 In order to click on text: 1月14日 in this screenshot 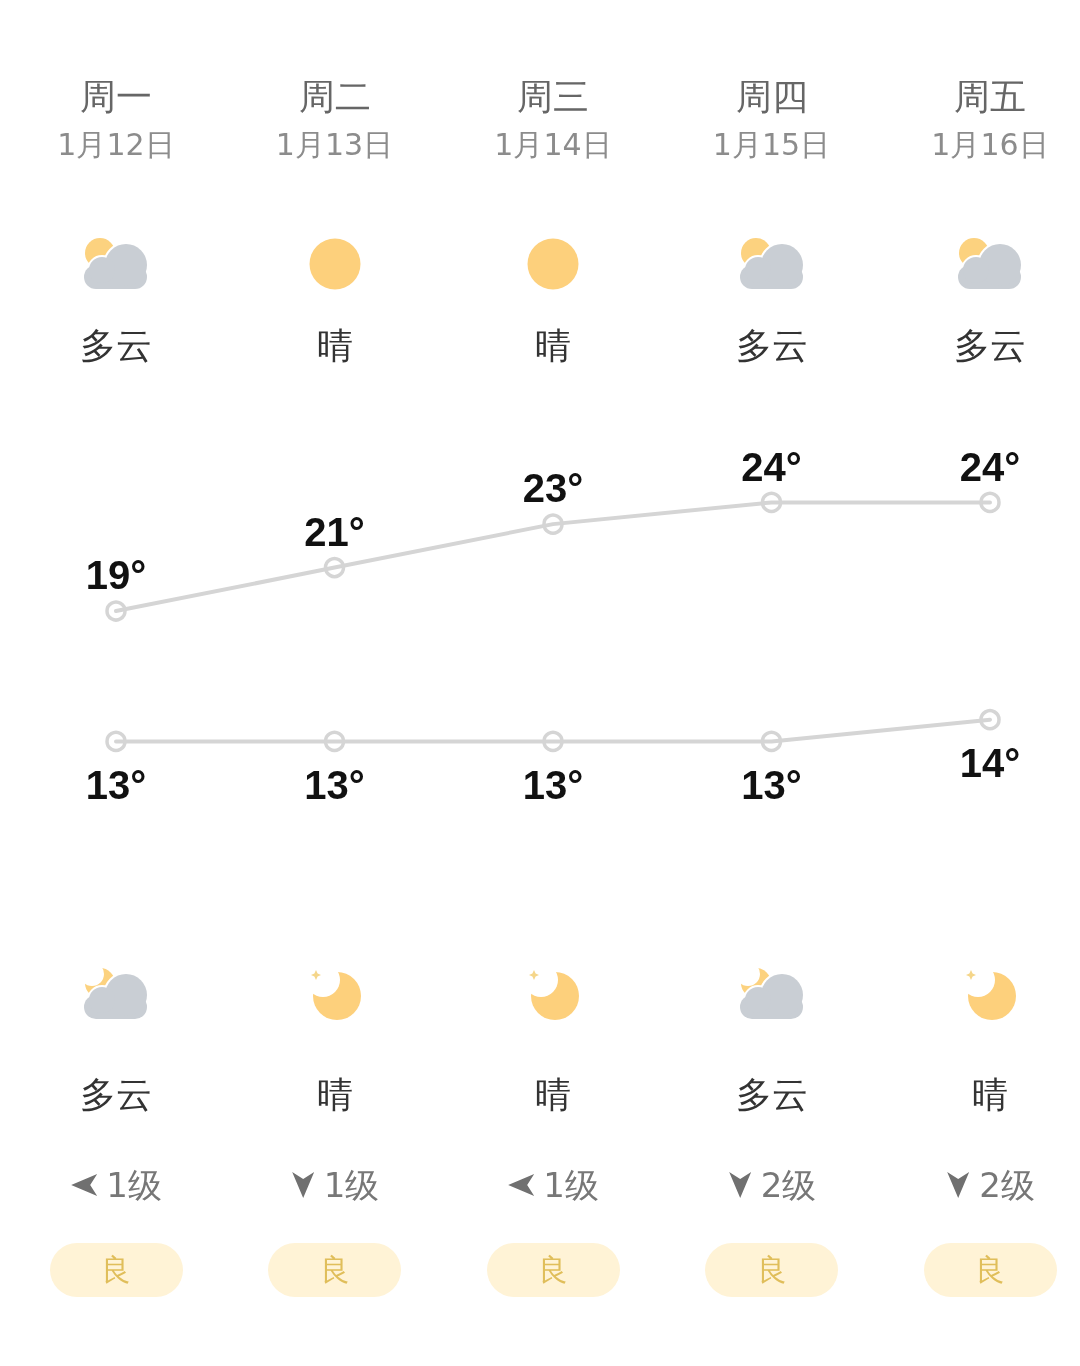, I will do `click(553, 144)`.